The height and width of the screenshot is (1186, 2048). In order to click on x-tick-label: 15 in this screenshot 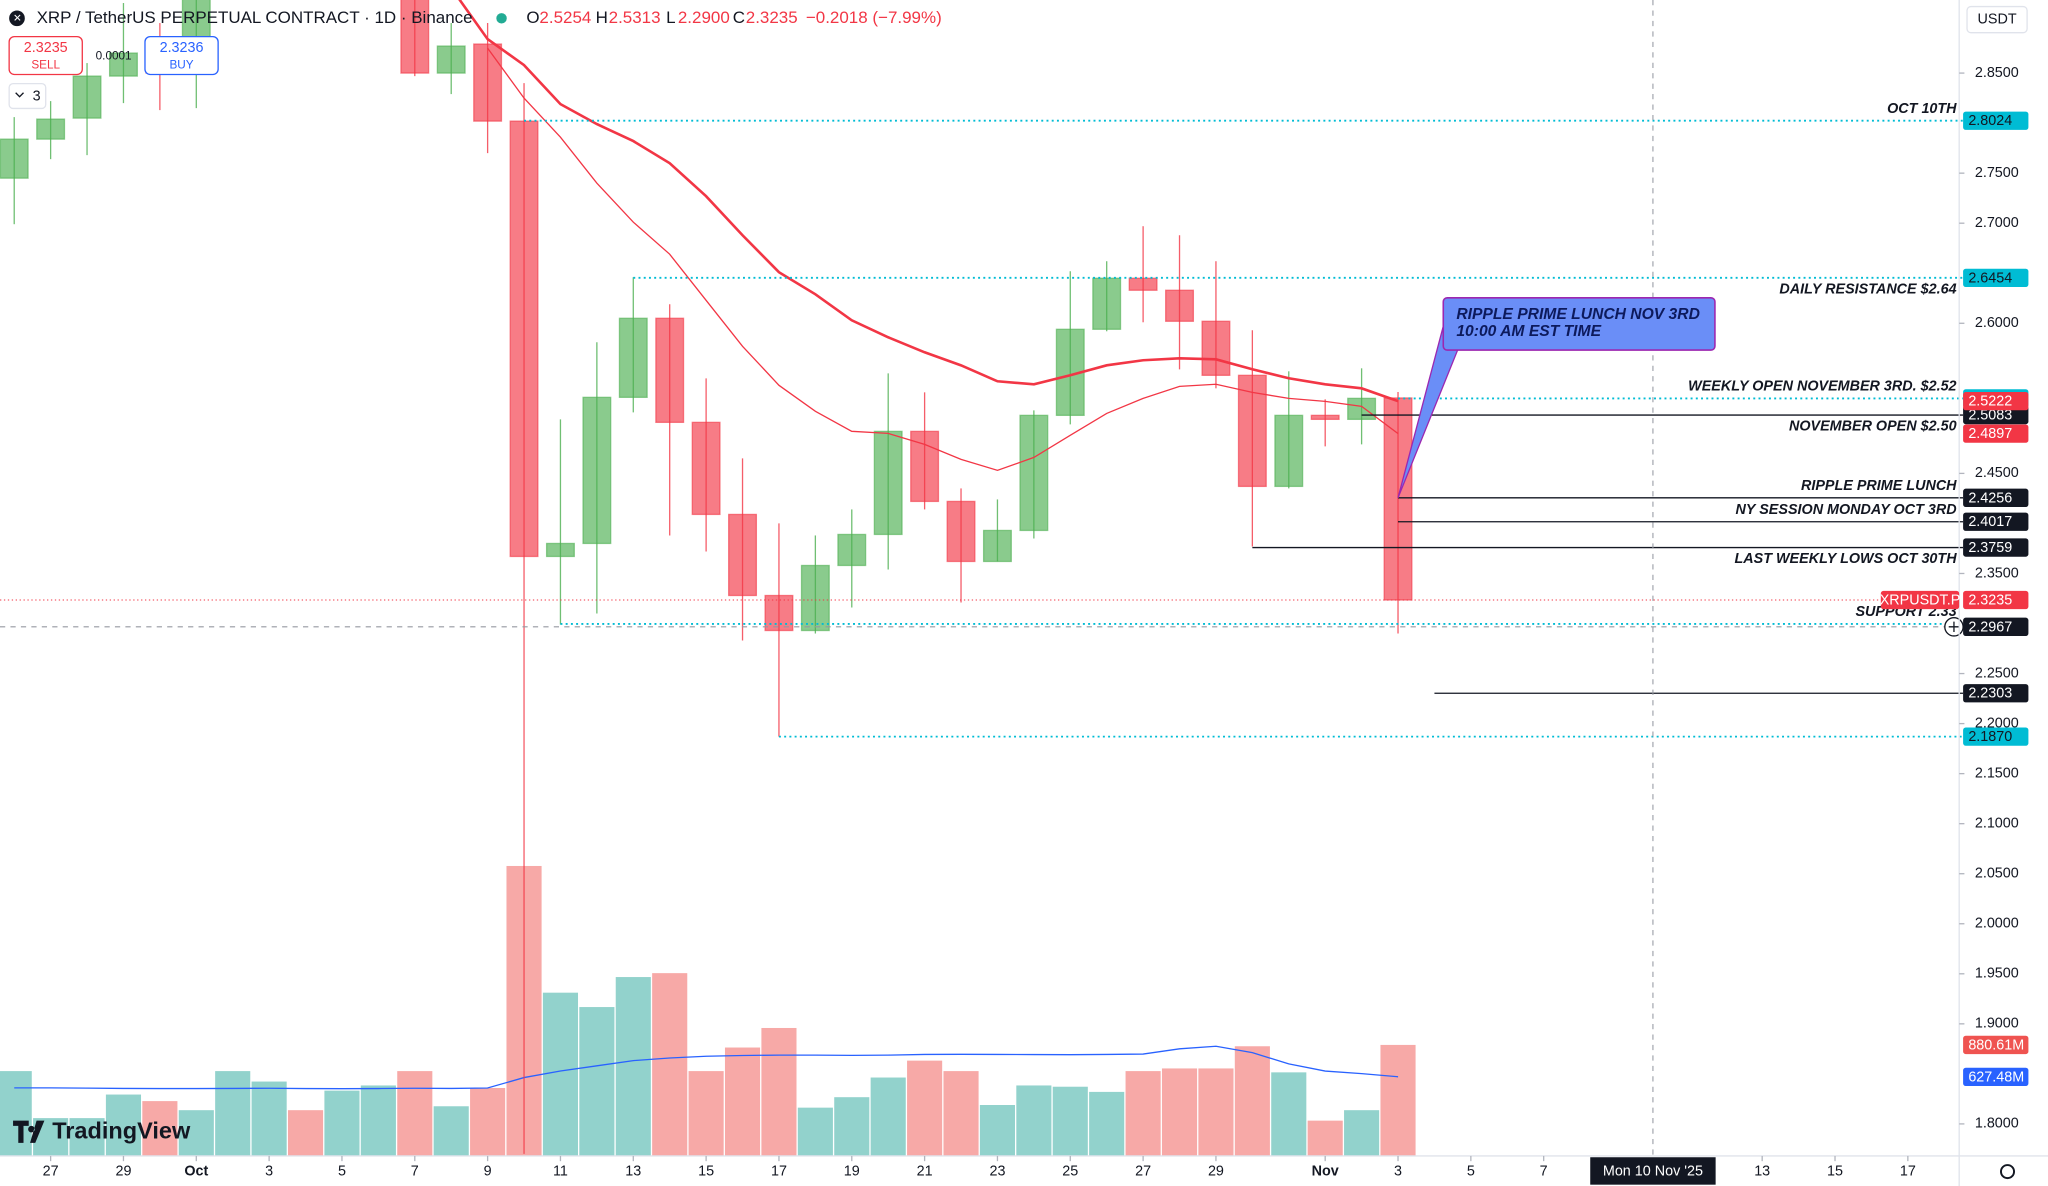, I will do `click(1835, 1171)`.